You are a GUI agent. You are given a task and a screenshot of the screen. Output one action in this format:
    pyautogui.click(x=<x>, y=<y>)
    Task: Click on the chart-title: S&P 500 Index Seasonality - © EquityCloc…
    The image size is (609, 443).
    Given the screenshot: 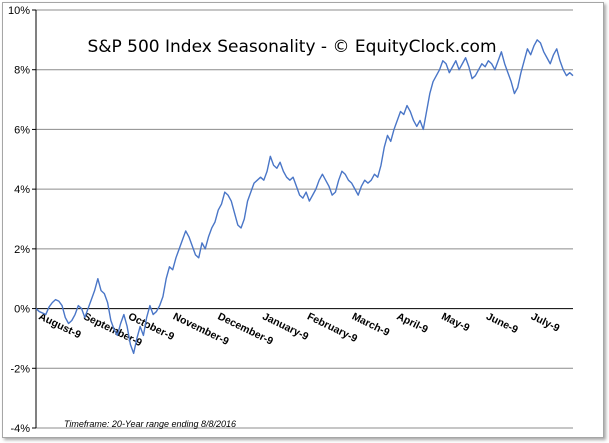 What is the action you would take?
    pyautogui.click(x=291, y=47)
    